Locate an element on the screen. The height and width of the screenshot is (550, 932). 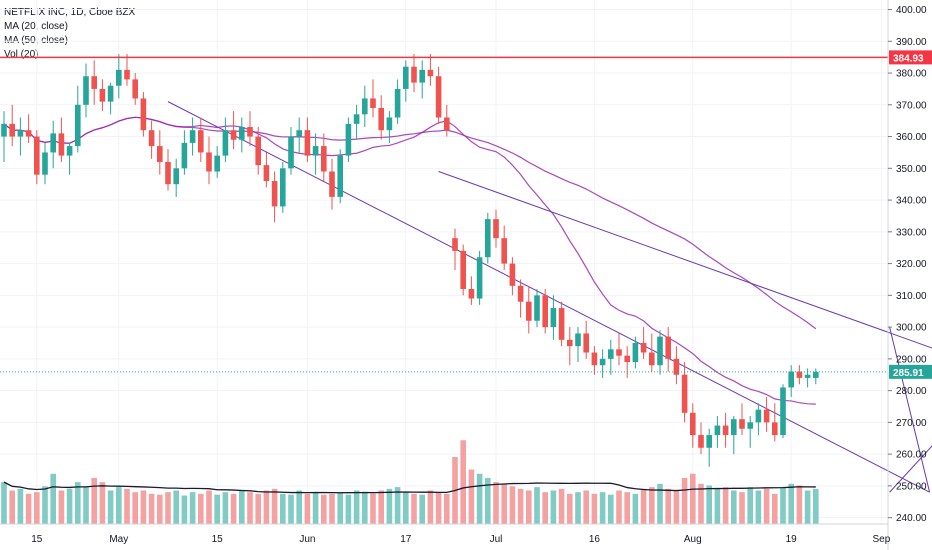
price-tick-label: 280.00 is located at coordinates (911, 391).